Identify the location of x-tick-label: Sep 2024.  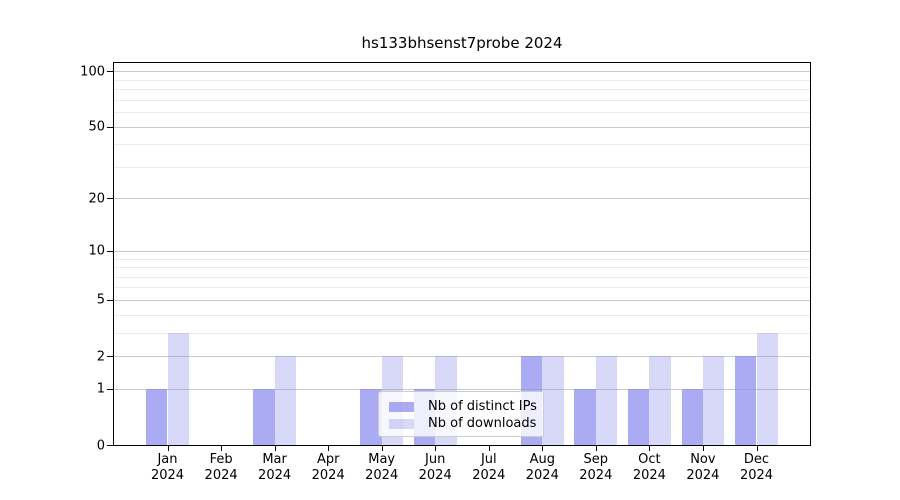
(596, 467).